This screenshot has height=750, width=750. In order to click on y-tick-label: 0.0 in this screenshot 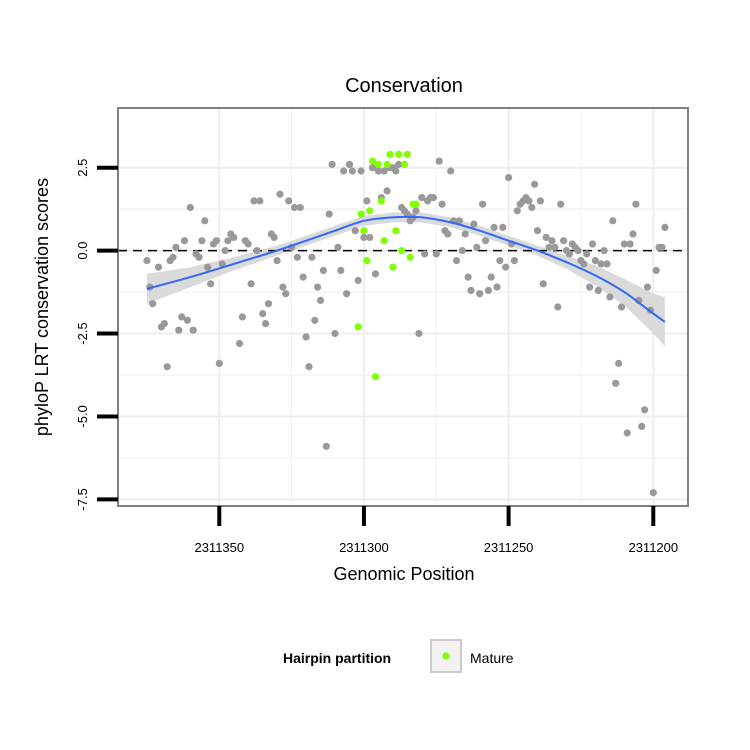, I will do `click(82, 251)`.